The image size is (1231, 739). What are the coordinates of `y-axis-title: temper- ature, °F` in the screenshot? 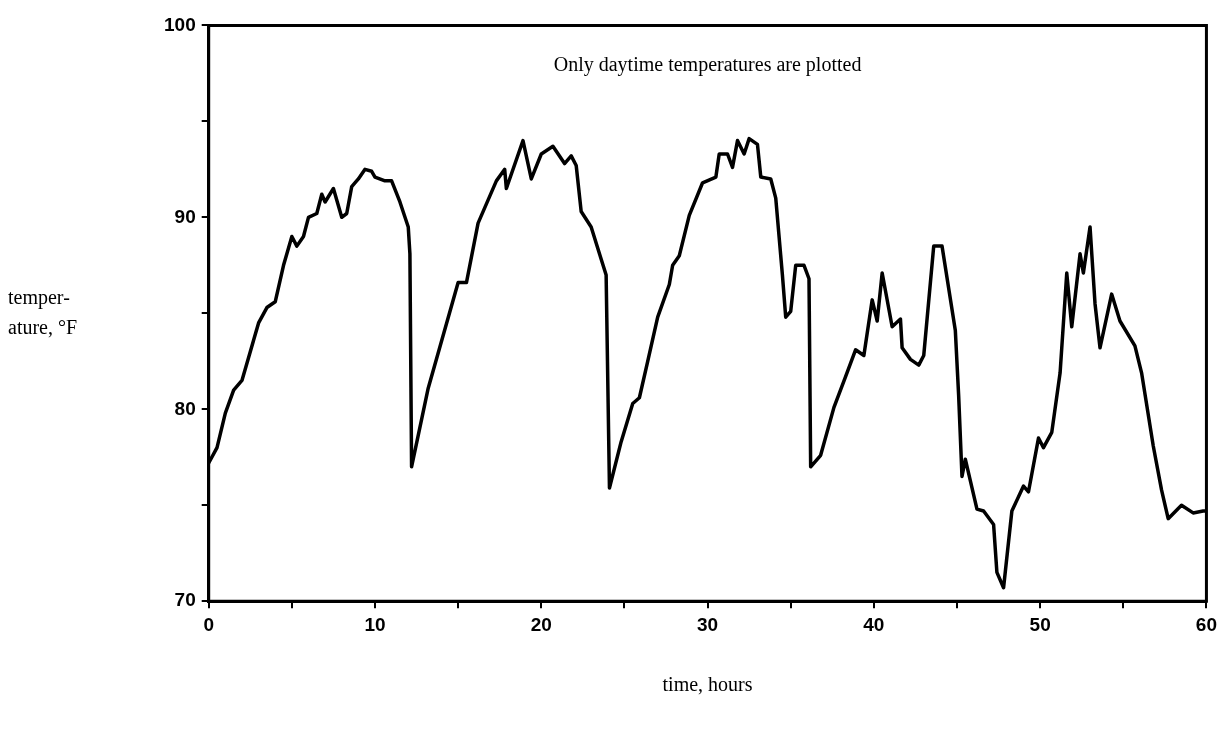 It's located at (43, 311).